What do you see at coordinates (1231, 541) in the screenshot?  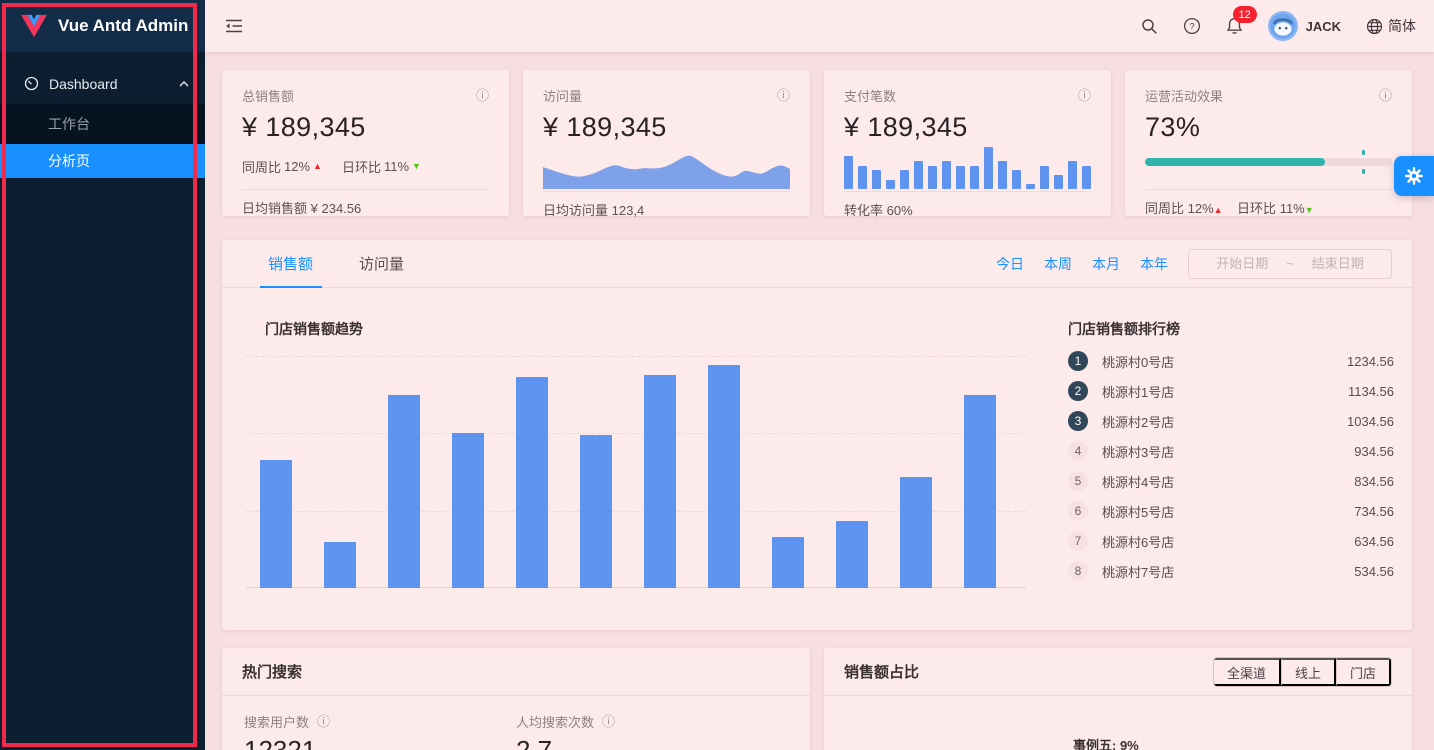 I see `ranking-row: 7 桃源村6号店 634.56` at bounding box center [1231, 541].